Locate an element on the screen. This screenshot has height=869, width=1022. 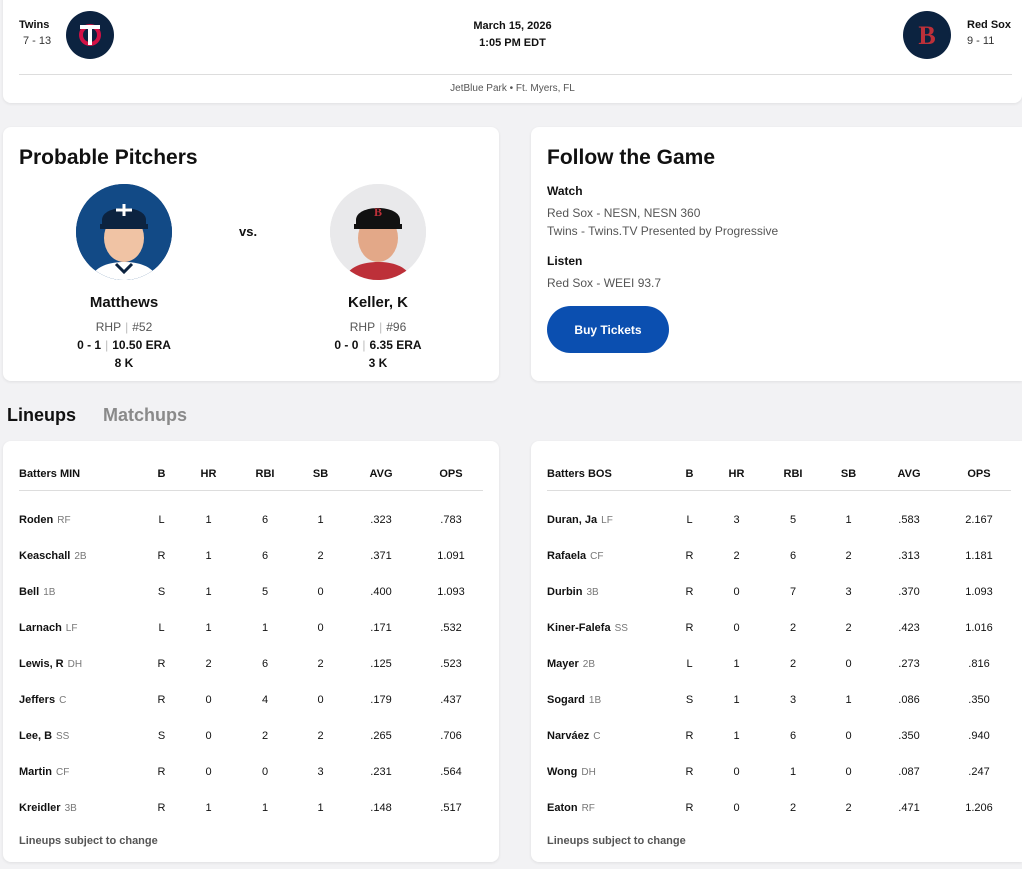
pitcher-number: #52 is located at coordinates (142, 327).